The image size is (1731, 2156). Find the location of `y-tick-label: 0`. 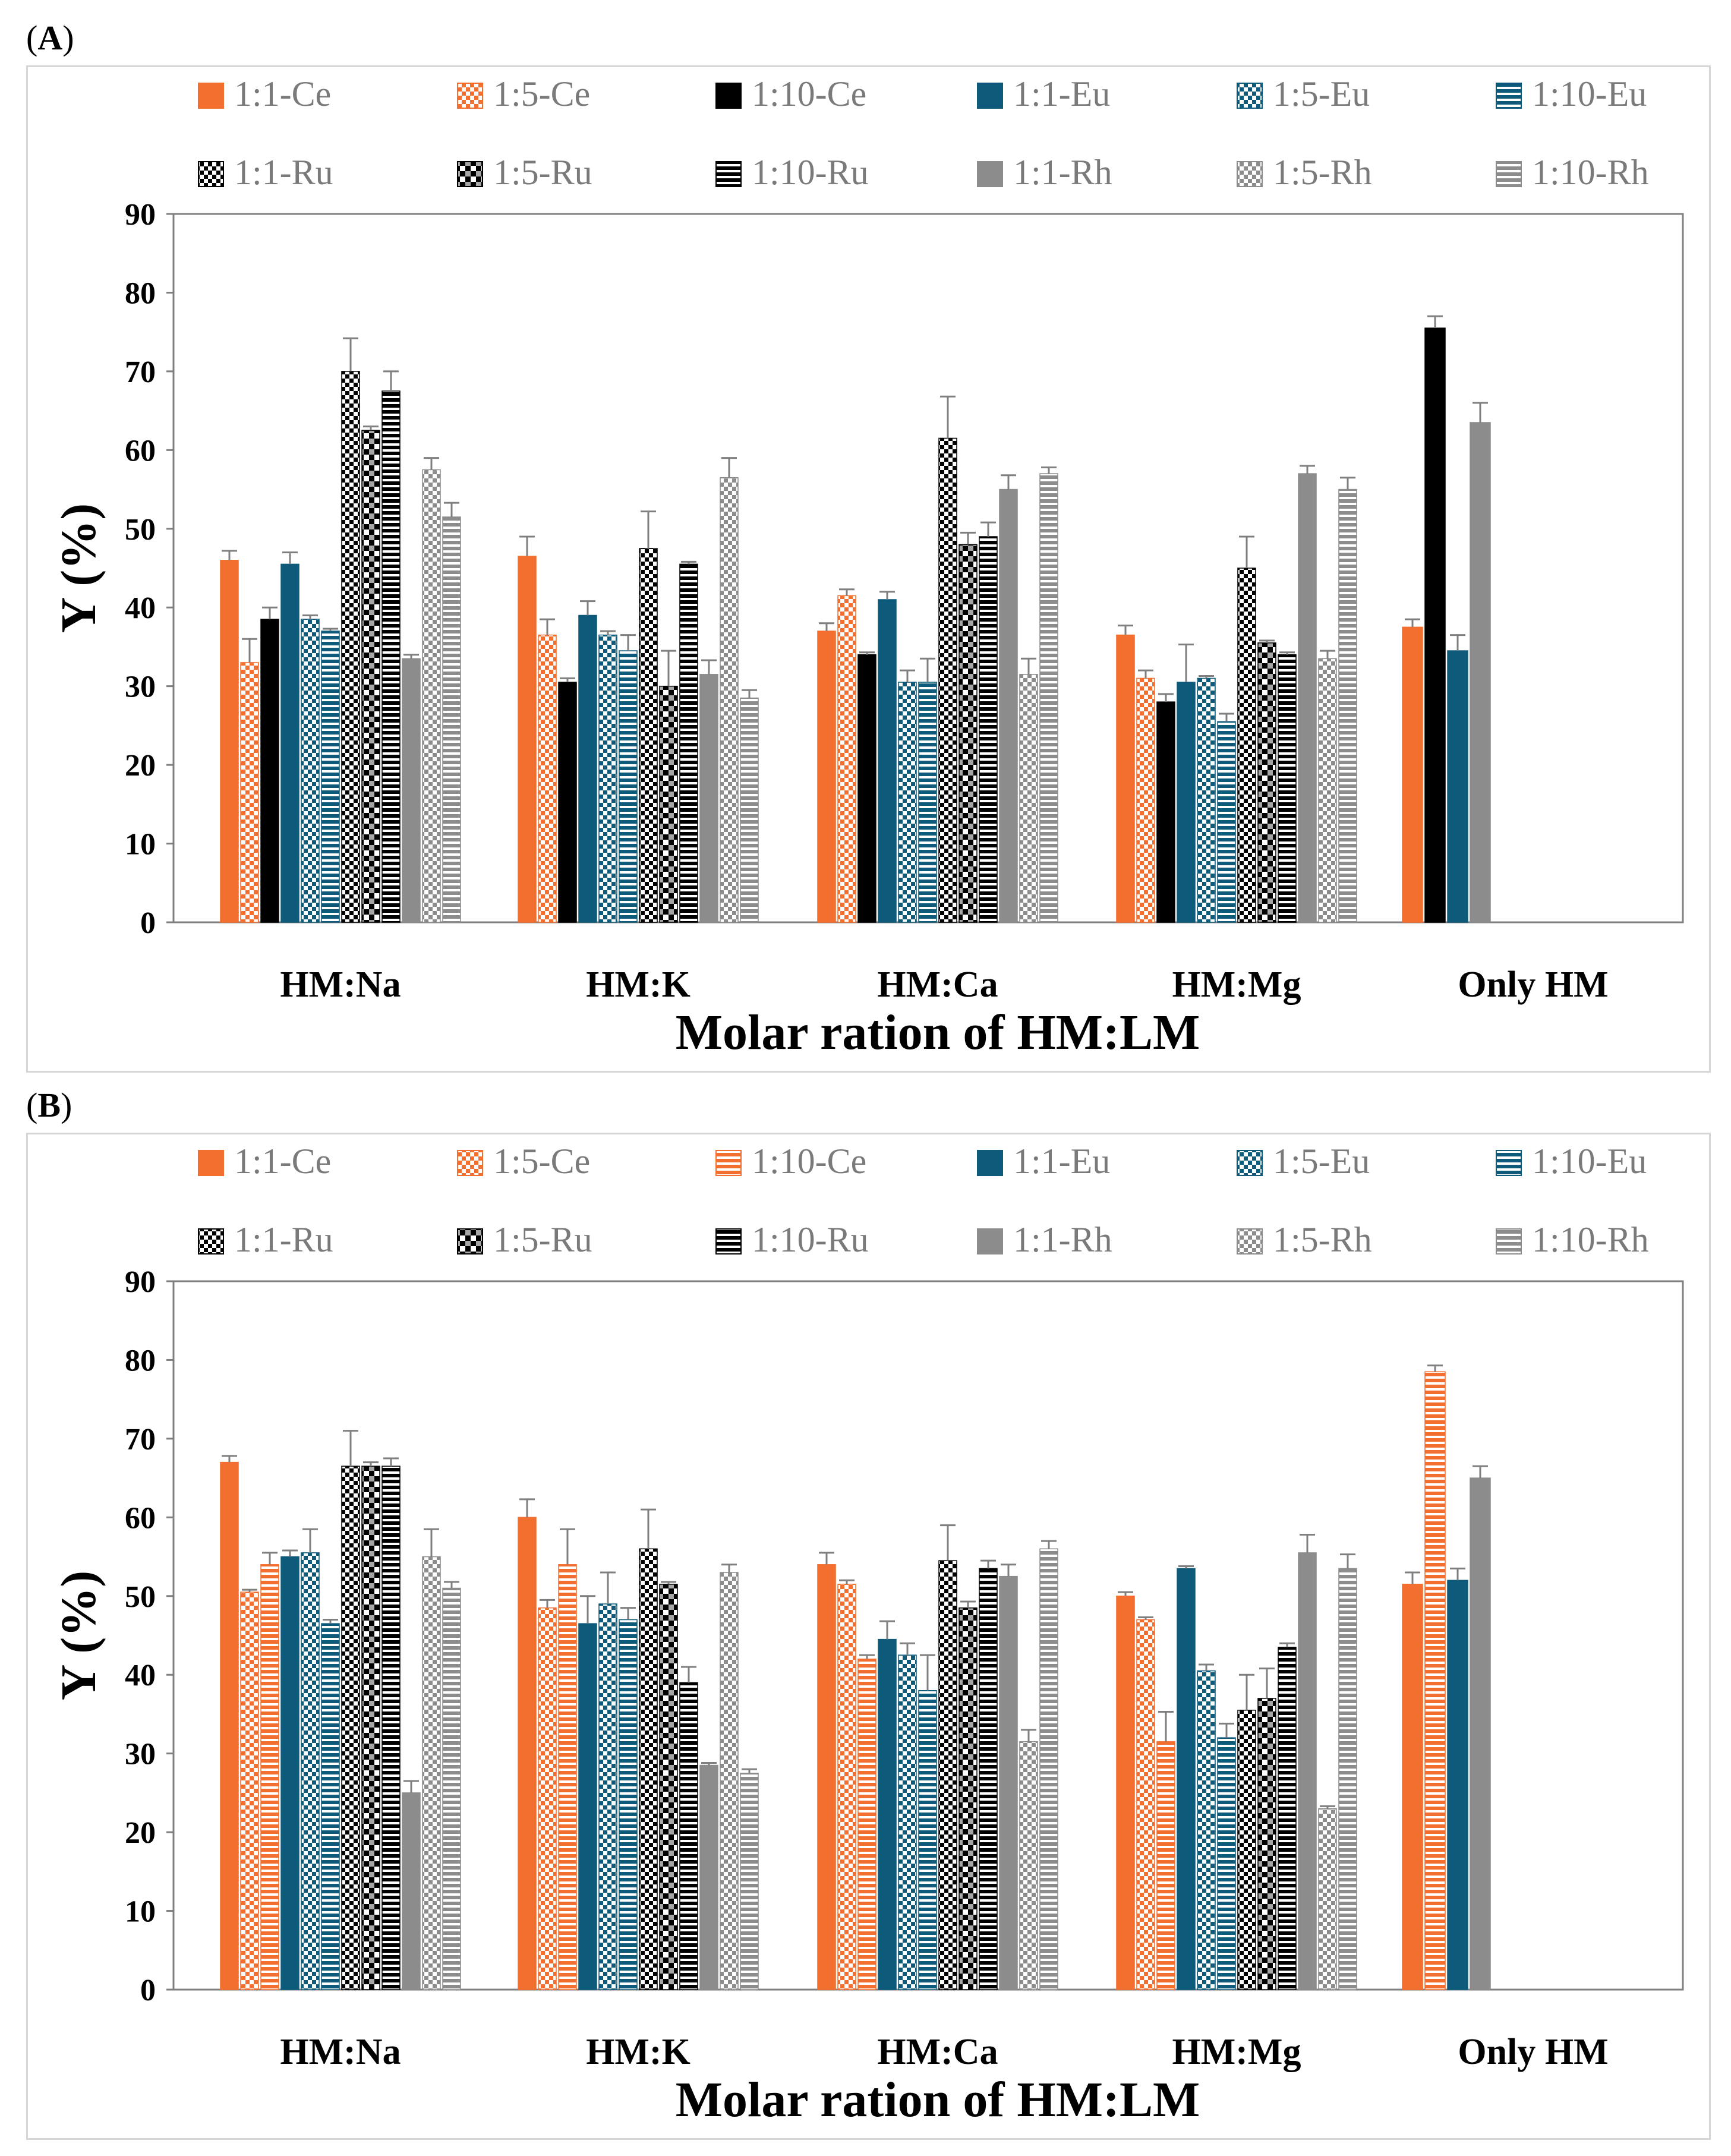

y-tick-label: 0 is located at coordinates (148, 1990).